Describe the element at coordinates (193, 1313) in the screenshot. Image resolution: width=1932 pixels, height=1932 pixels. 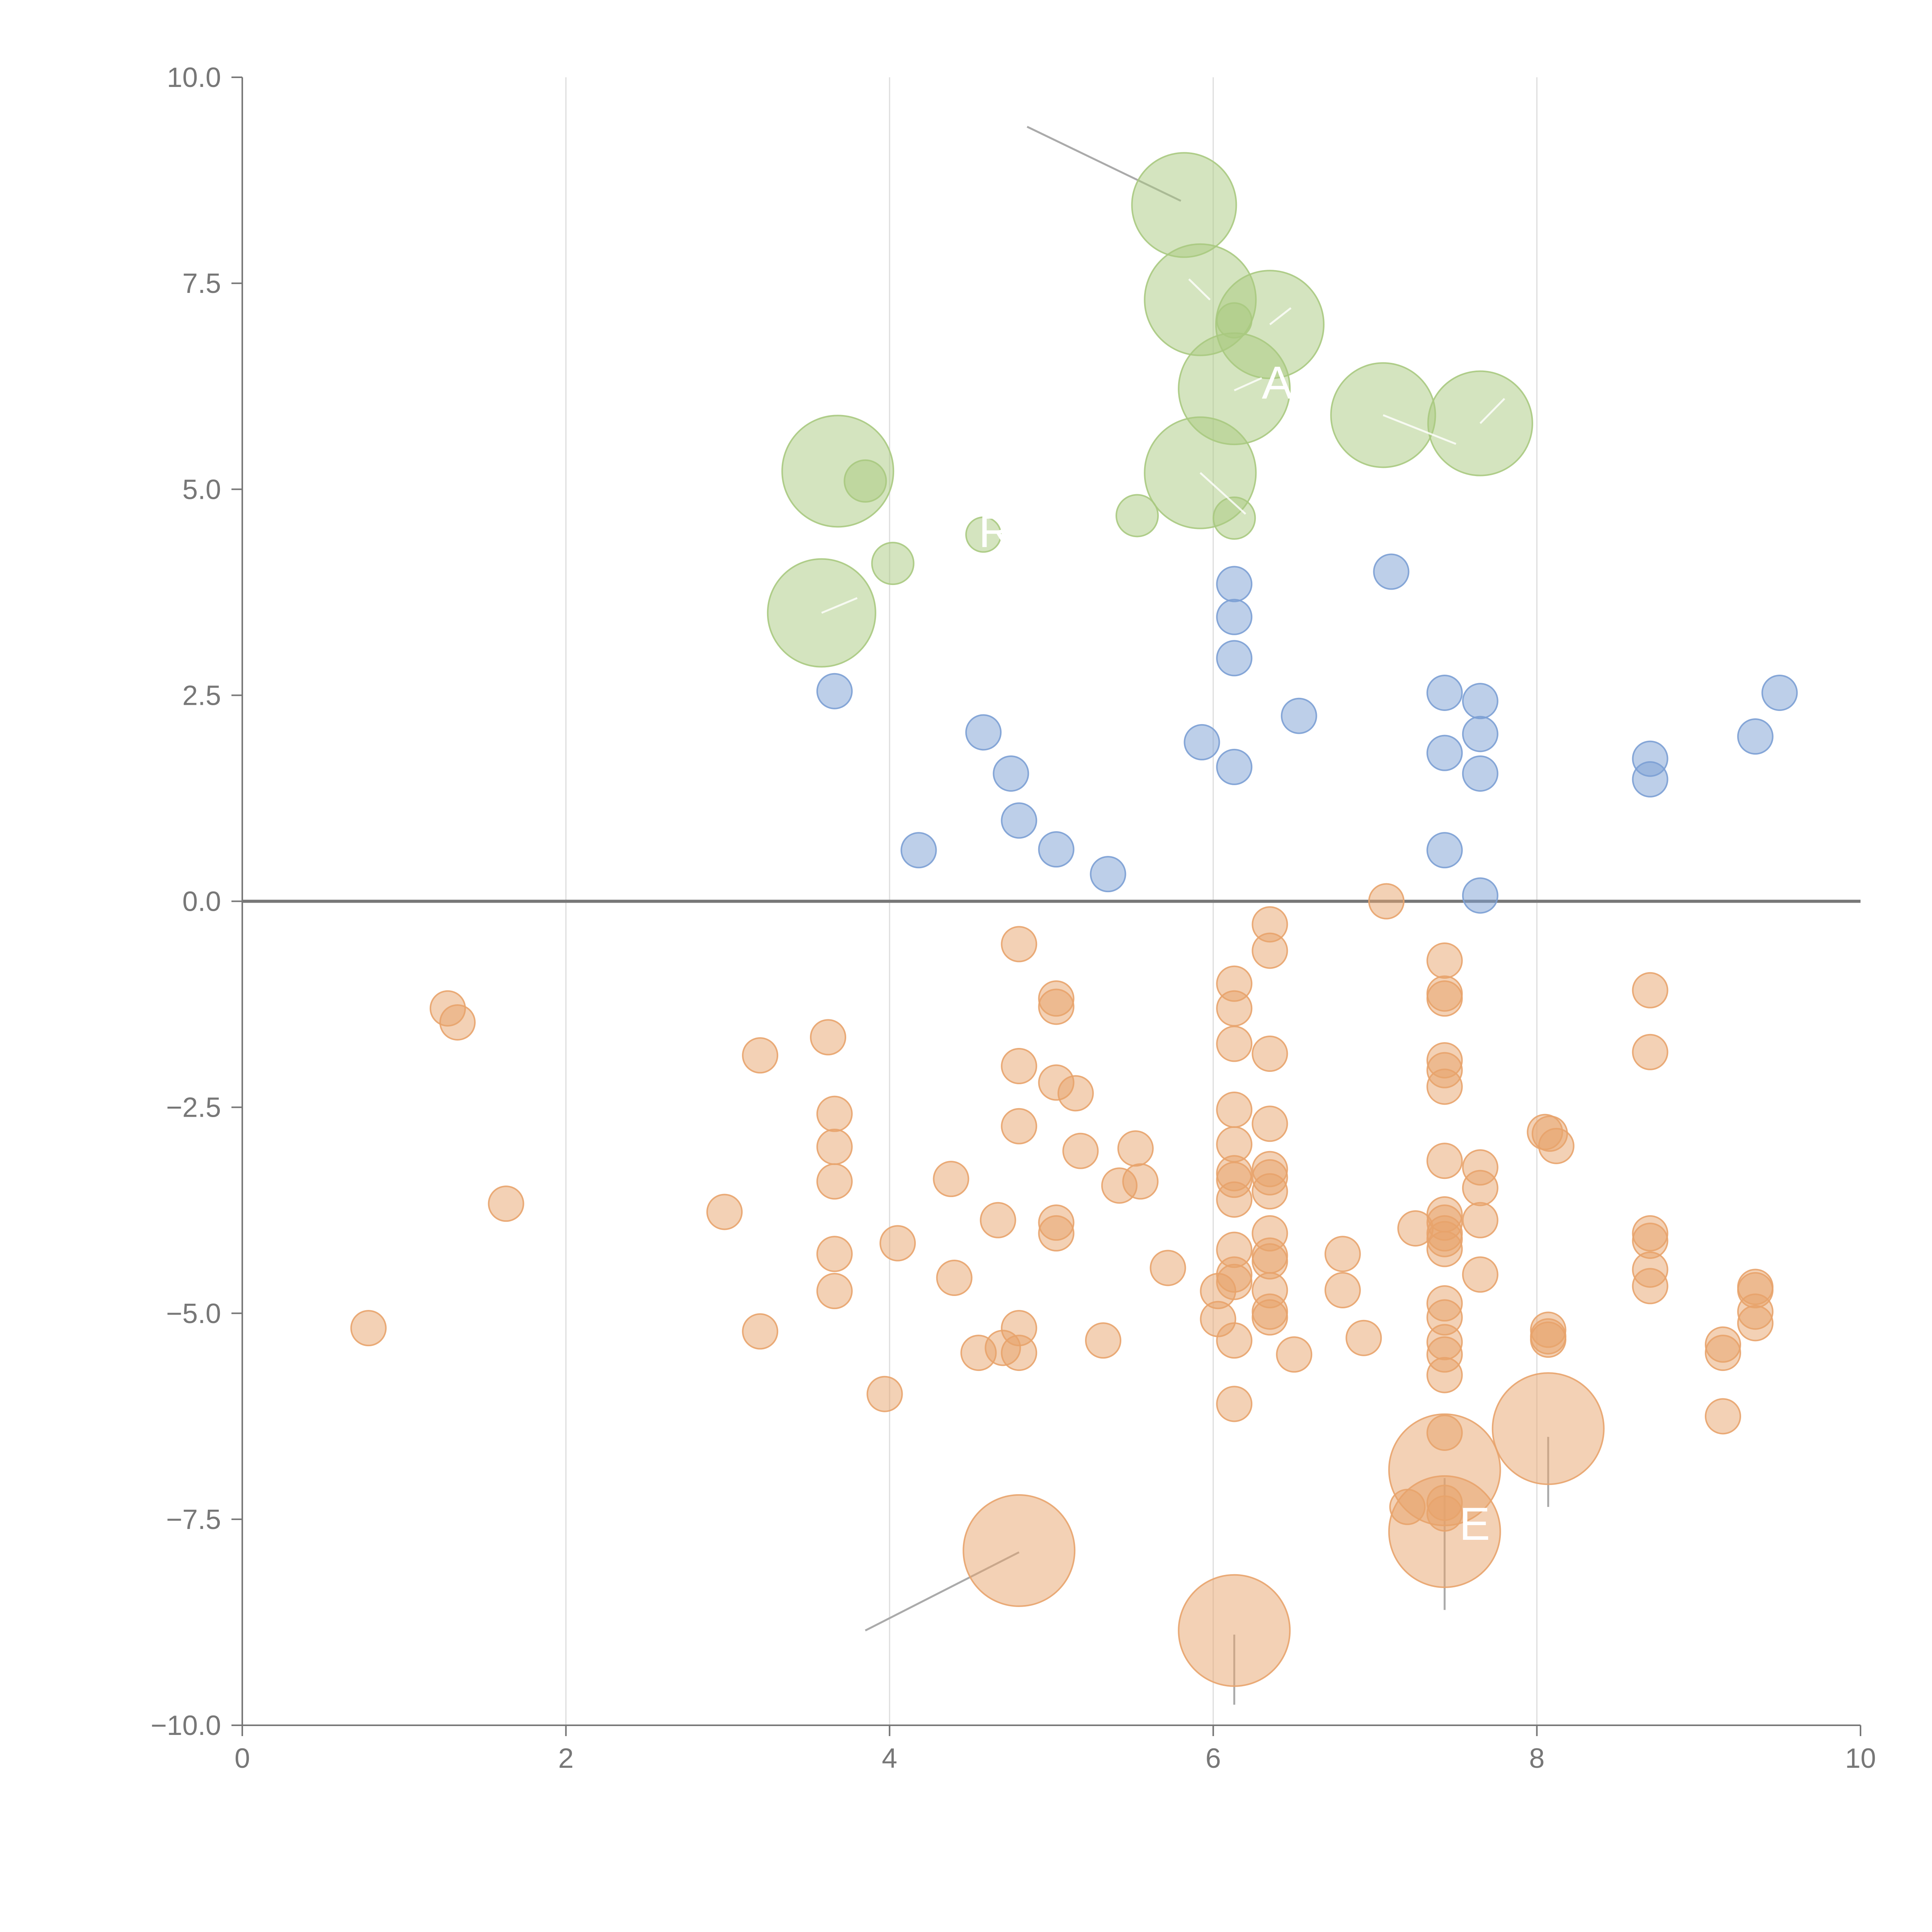
I see `y-tick-label: −5.0` at that location.